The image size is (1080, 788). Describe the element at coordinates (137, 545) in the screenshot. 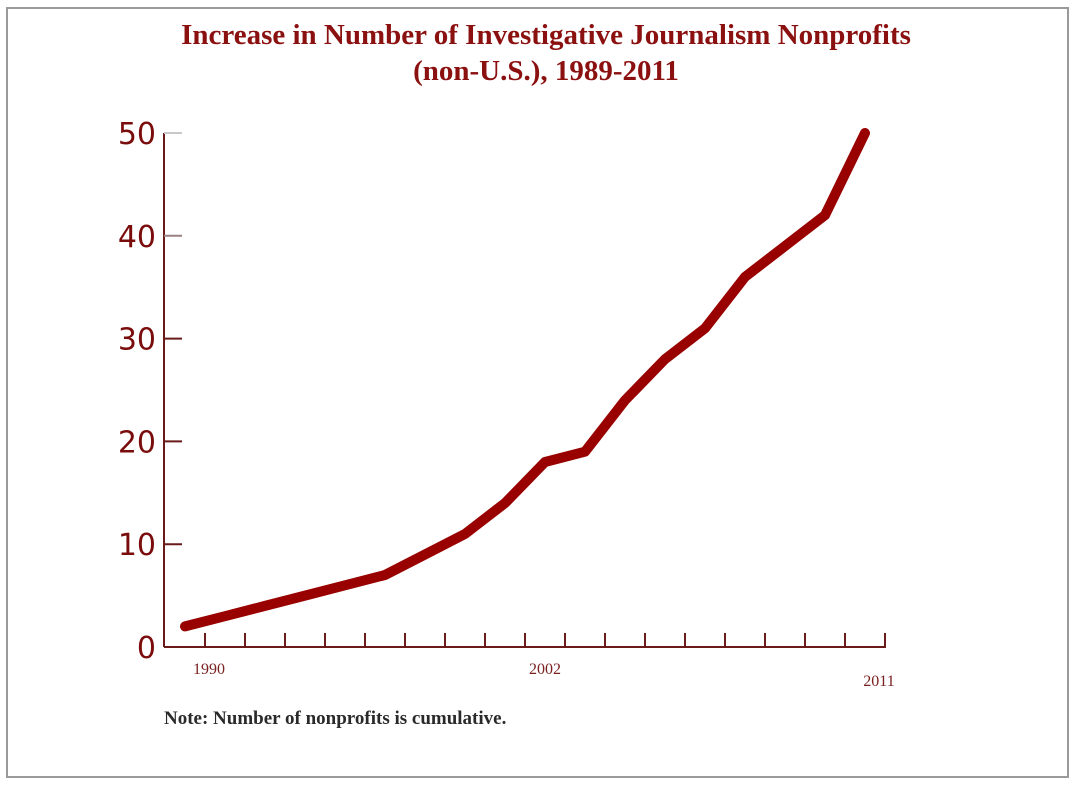

I see `y-tick-label: 10` at that location.